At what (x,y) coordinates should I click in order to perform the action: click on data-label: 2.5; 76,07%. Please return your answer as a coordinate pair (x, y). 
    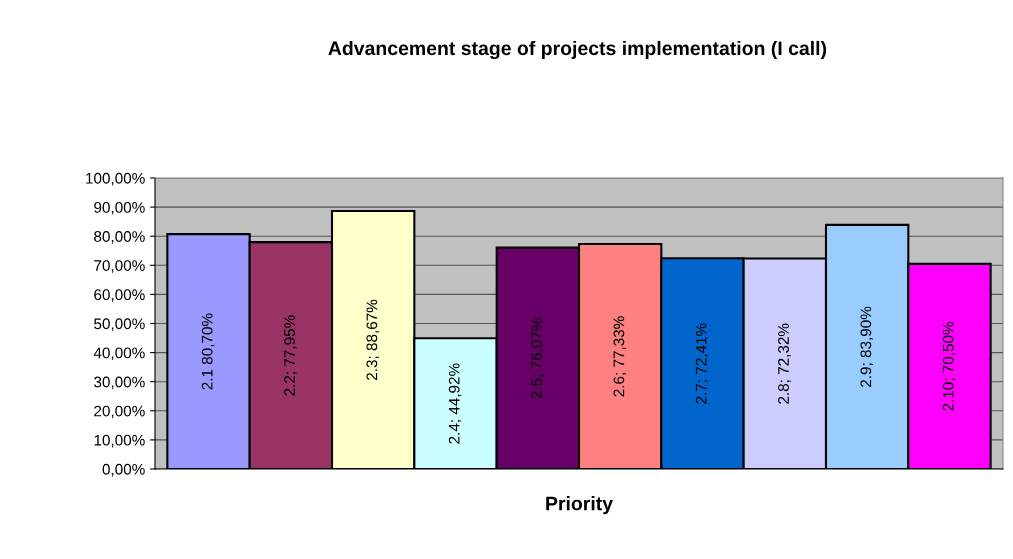
    Looking at the image, I should click on (537, 358).